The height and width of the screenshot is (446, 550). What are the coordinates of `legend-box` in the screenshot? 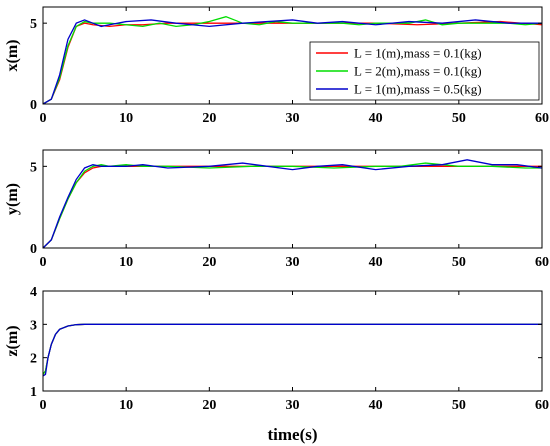 It's located at (424, 71).